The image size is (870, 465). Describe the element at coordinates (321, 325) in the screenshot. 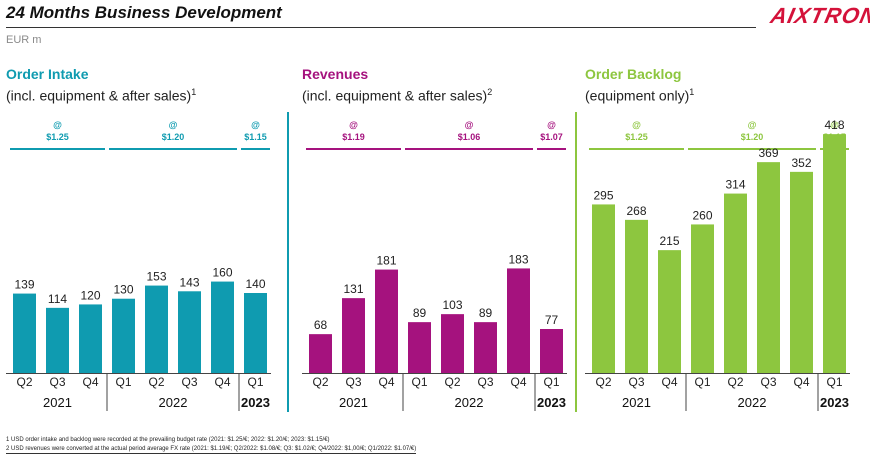

I see `data-label: 68` at that location.